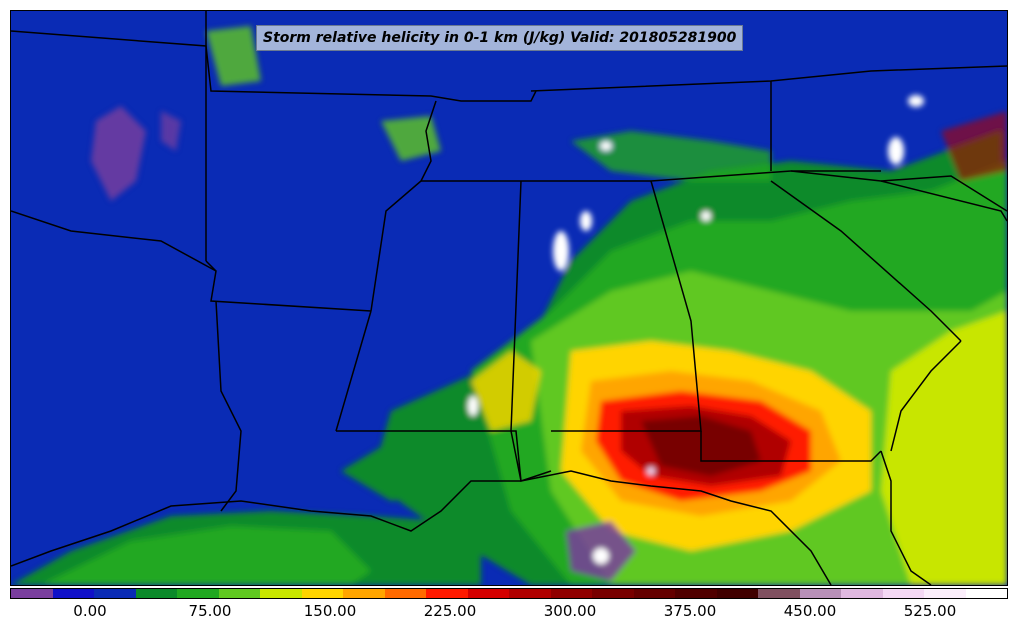 The width and height of the screenshot is (1018, 633). What do you see at coordinates (930, 611) in the screenshot?
I see `colorbar-tick-label: 525.00` at bounding box center [930, 611].